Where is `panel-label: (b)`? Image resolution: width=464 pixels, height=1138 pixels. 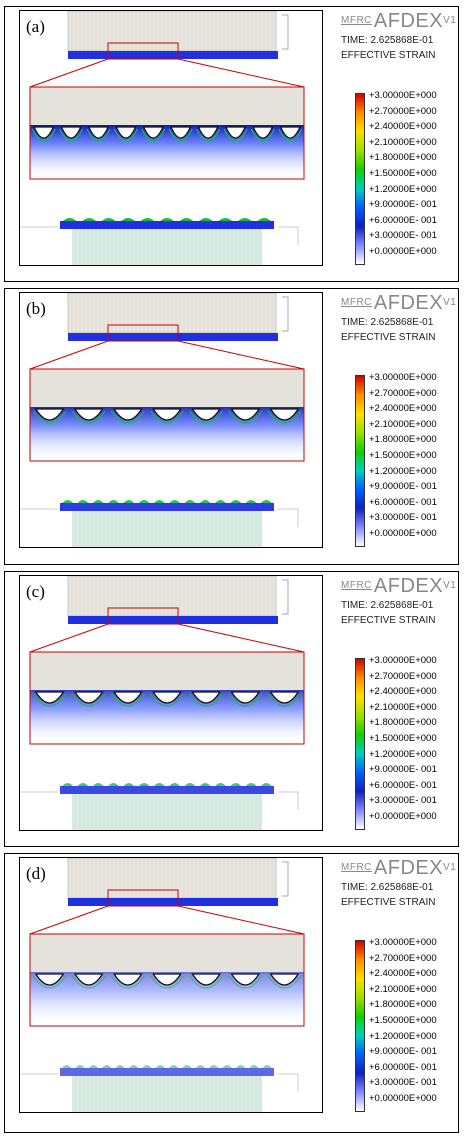 panel-label: (b) is located at coordinates (36, 308).